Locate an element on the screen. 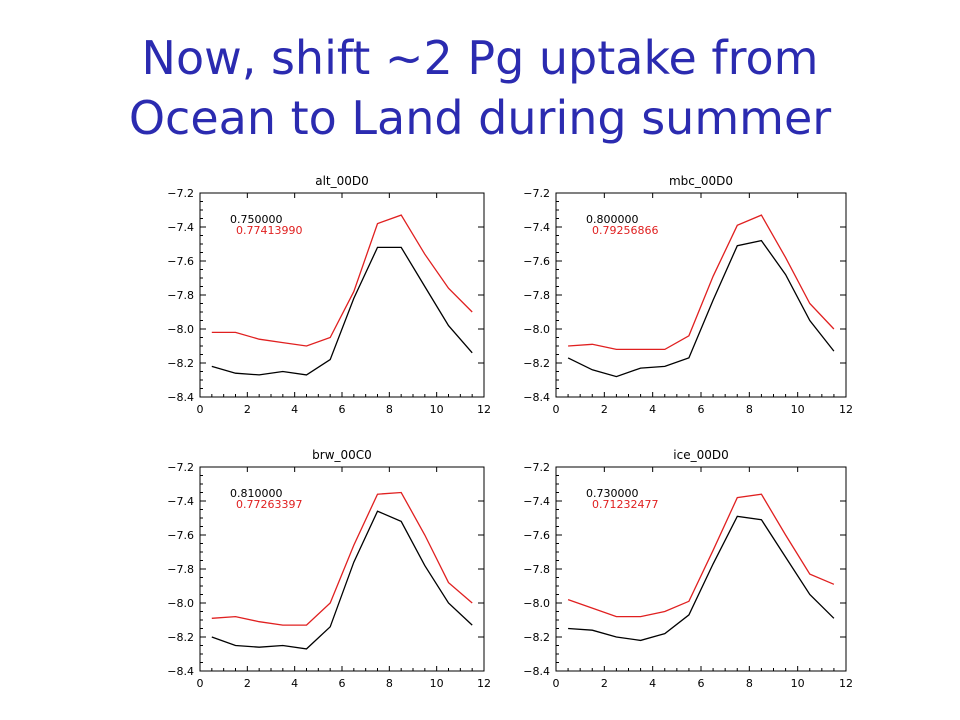 This screenshot has height=720, width=960. value-annotation: 0.79256866 is located at coordinates (625, 230).